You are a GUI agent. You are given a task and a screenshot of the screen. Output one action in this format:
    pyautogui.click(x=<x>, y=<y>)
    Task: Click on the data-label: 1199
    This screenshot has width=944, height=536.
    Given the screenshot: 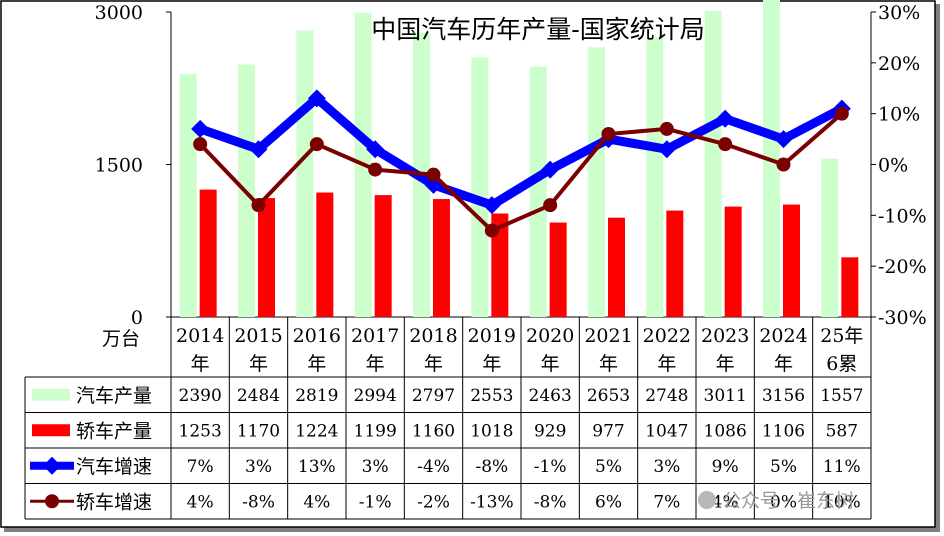 What is the action you would take?
    pyautogui.click(x=375, y=431)
    